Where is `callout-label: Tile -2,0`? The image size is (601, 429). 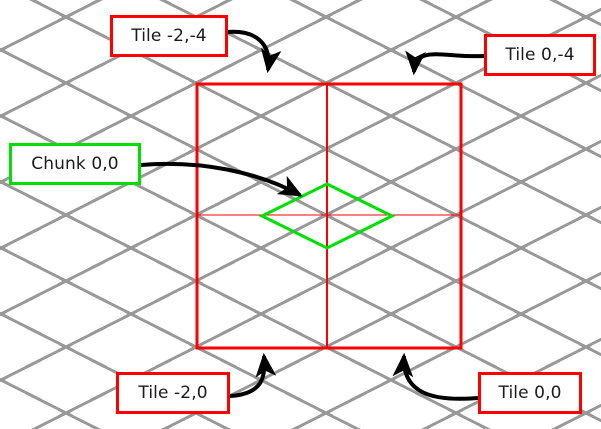
callout-label: Tile -2,0 is located at coordinates (173, 392).